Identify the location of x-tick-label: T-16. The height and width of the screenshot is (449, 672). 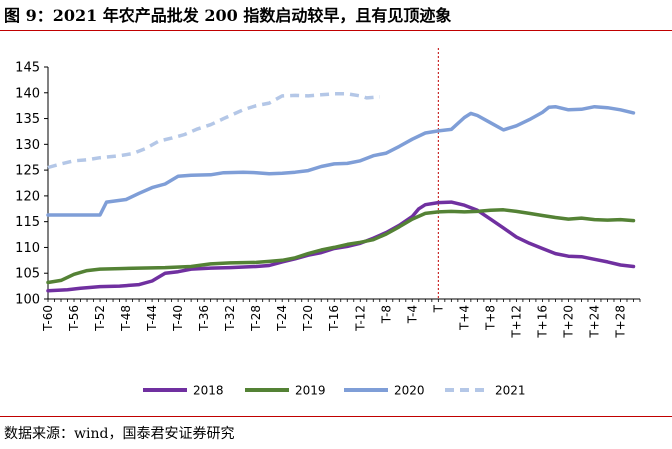
(334, 318).